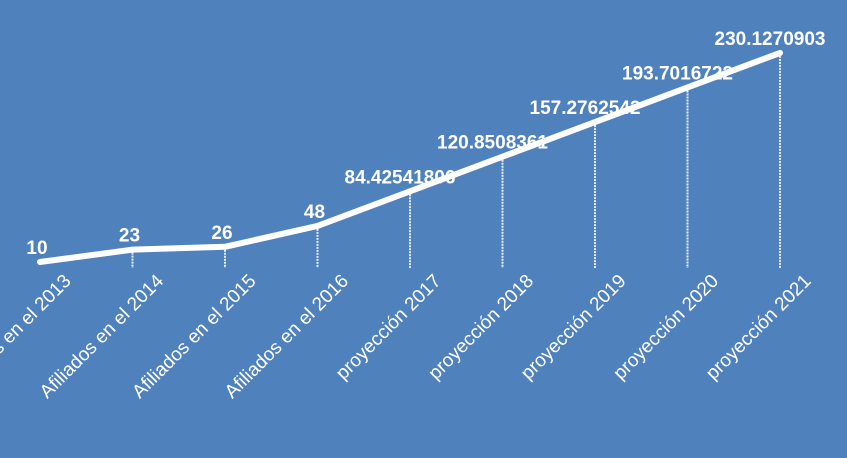 The height and width of the screenshot is (458, 847). Describe the element at coordinates (129, 236) in the screenshot. I see `data-label: 23` at that location.